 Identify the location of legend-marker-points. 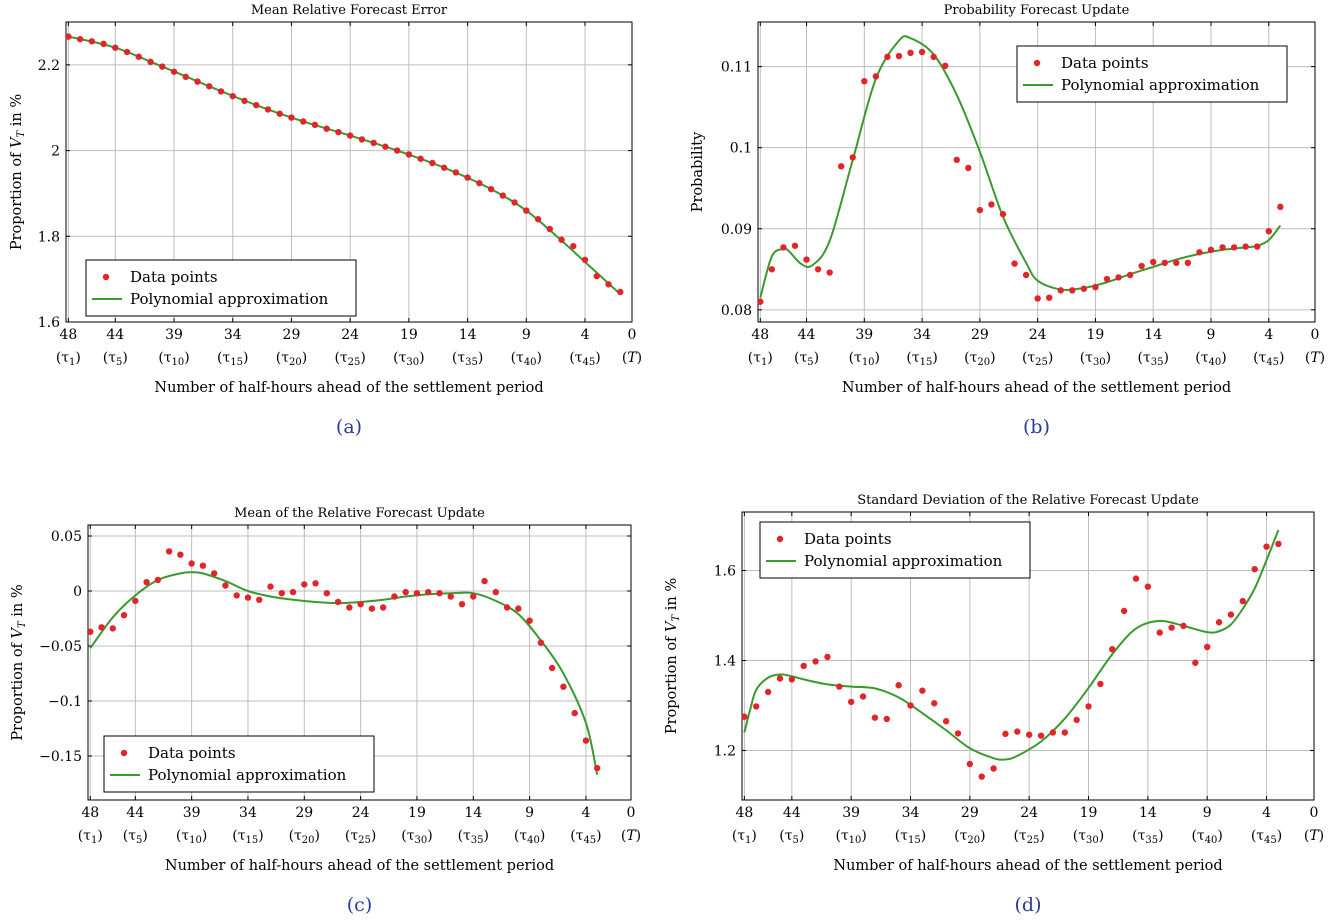
(1037, 63).